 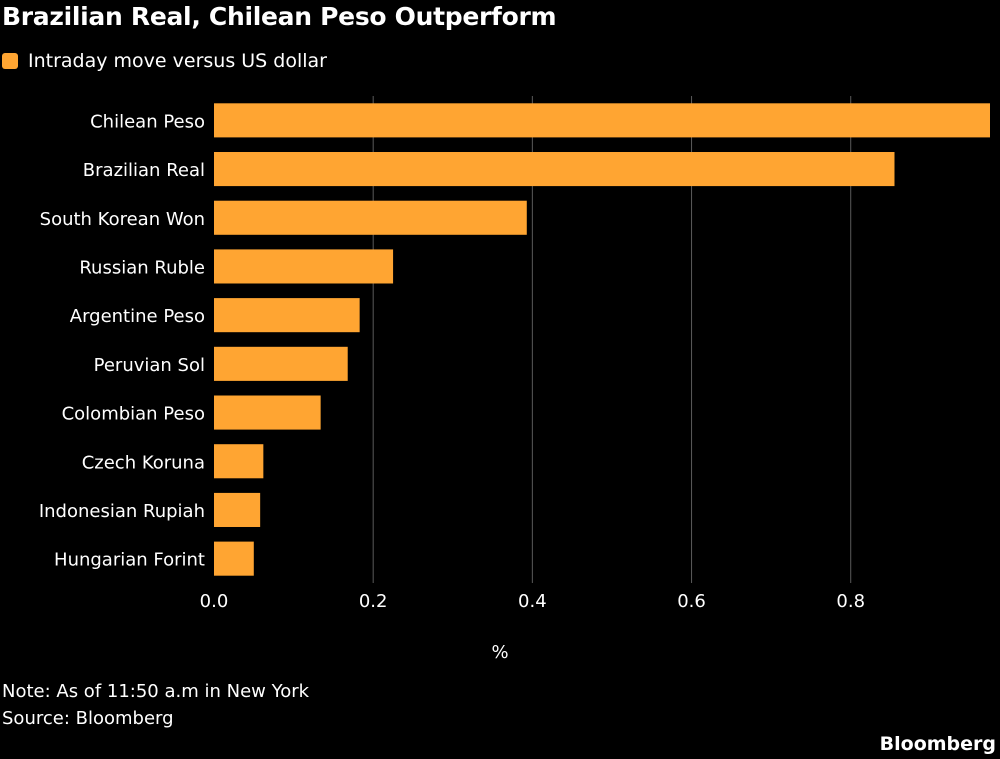 What do you see at coordinates (499, 652) in the screenshot?
I see `x-axis-label: %` at bounding box center [499, 652].